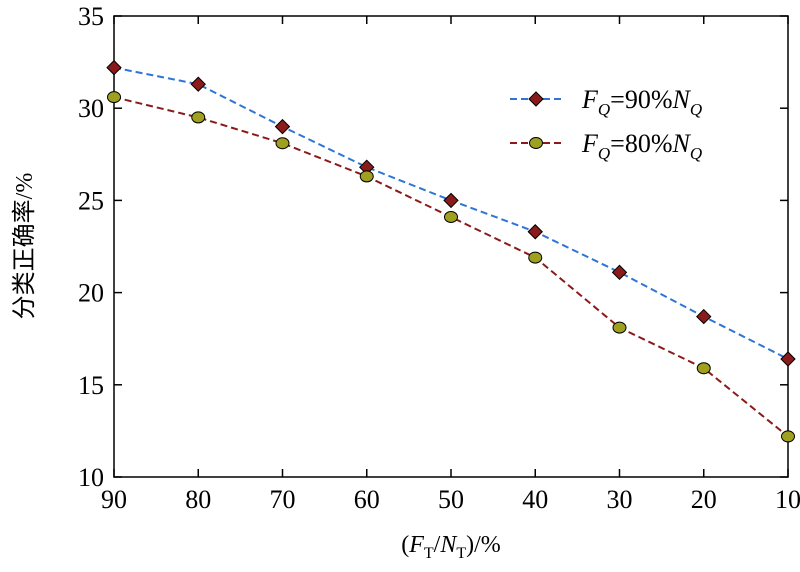  What do you see at coordinates (91, 108) in the screenshot?
I see `y-tick-label: 30` at bounding box center [91, 108].